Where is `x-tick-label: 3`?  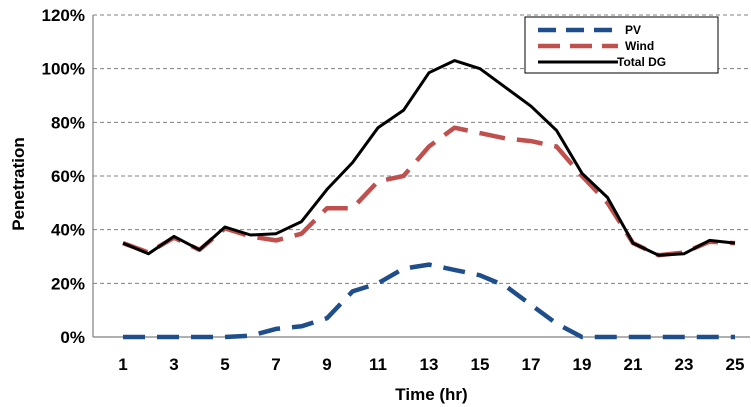 x-tick-label: 3 is located at coordinates (173, 364).